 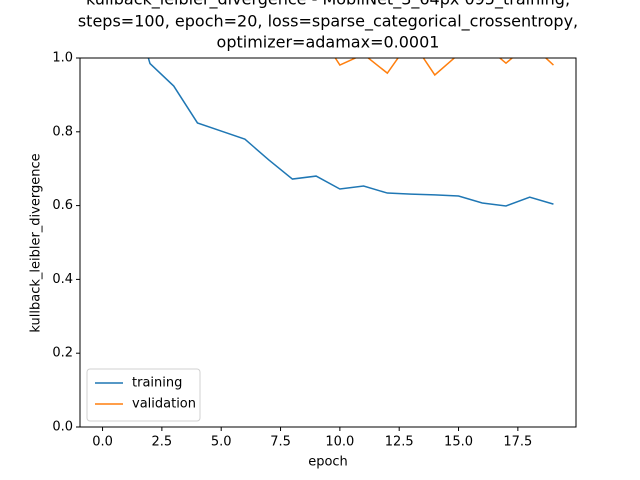 I want to click on y-axis-label: kullback_leibler_divergence, so click(x=36, y=242).